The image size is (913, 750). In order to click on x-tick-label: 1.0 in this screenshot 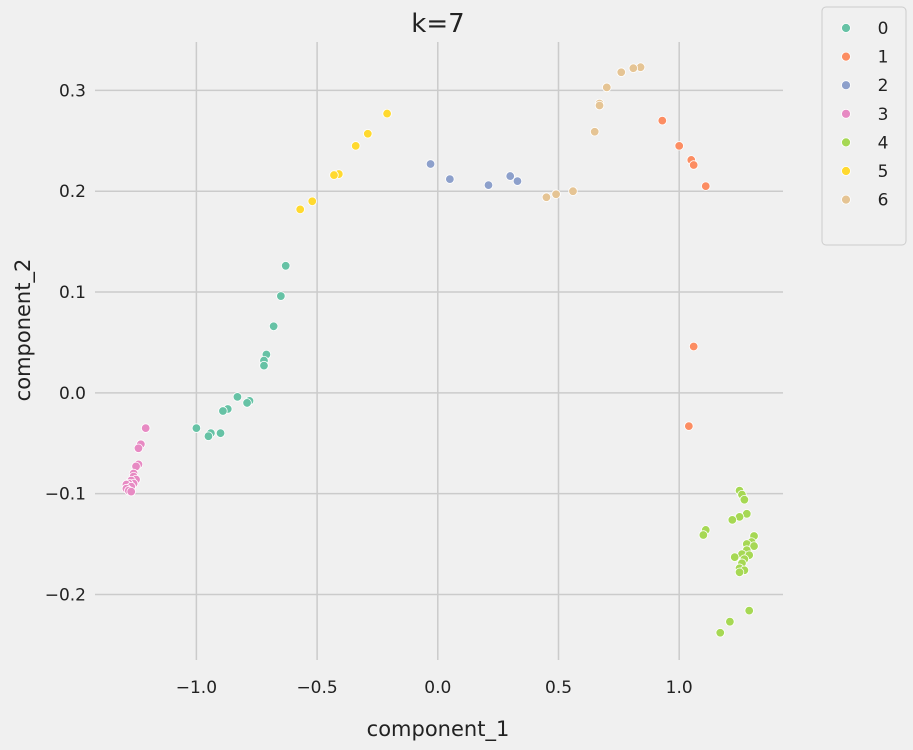, I will do `click(679, 688)`.